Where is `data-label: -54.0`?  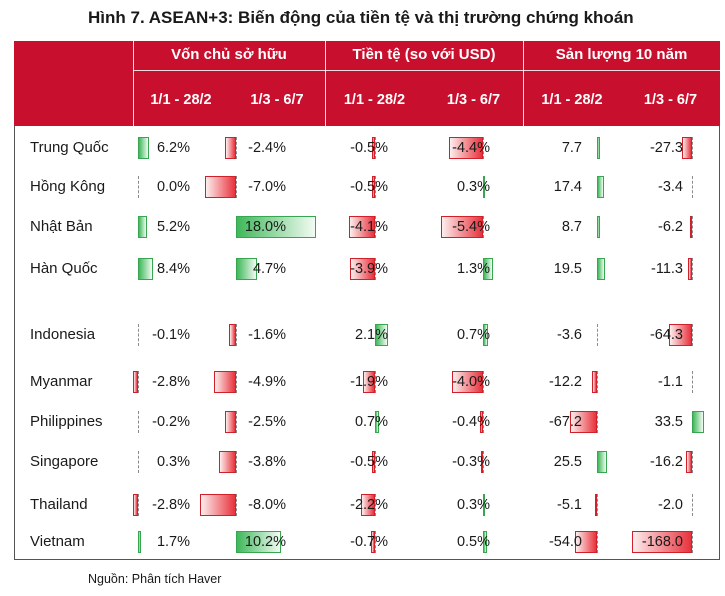
data-label: -54.0 is located at coordinates (565, 542).